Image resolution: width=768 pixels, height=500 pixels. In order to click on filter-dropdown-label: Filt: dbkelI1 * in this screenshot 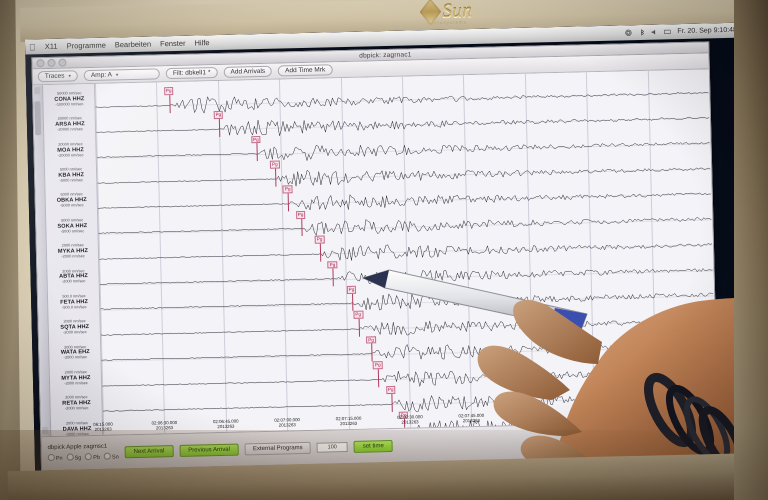, I will do `click(191, 73)`.